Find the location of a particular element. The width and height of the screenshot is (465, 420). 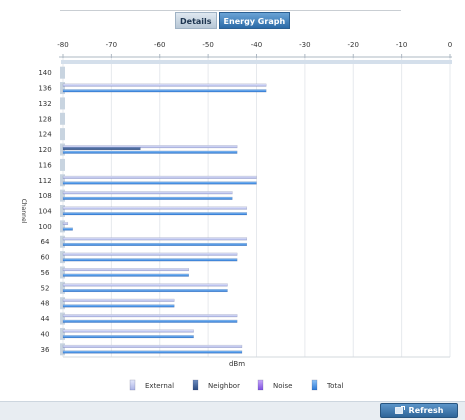

x-tick-label: -10 is located at coordinates (401, 45).